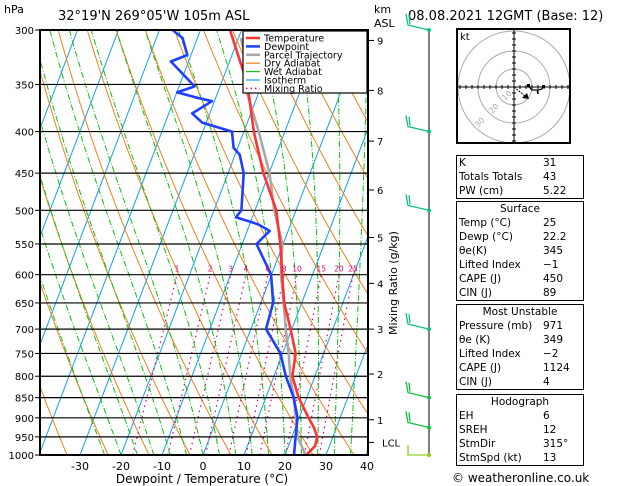 This screenshot has width=629, height=486. What do you see at coordinates (80, 466) in the screenshot?
I see `x-tick-label: -30` at bounding box center [80, 466].